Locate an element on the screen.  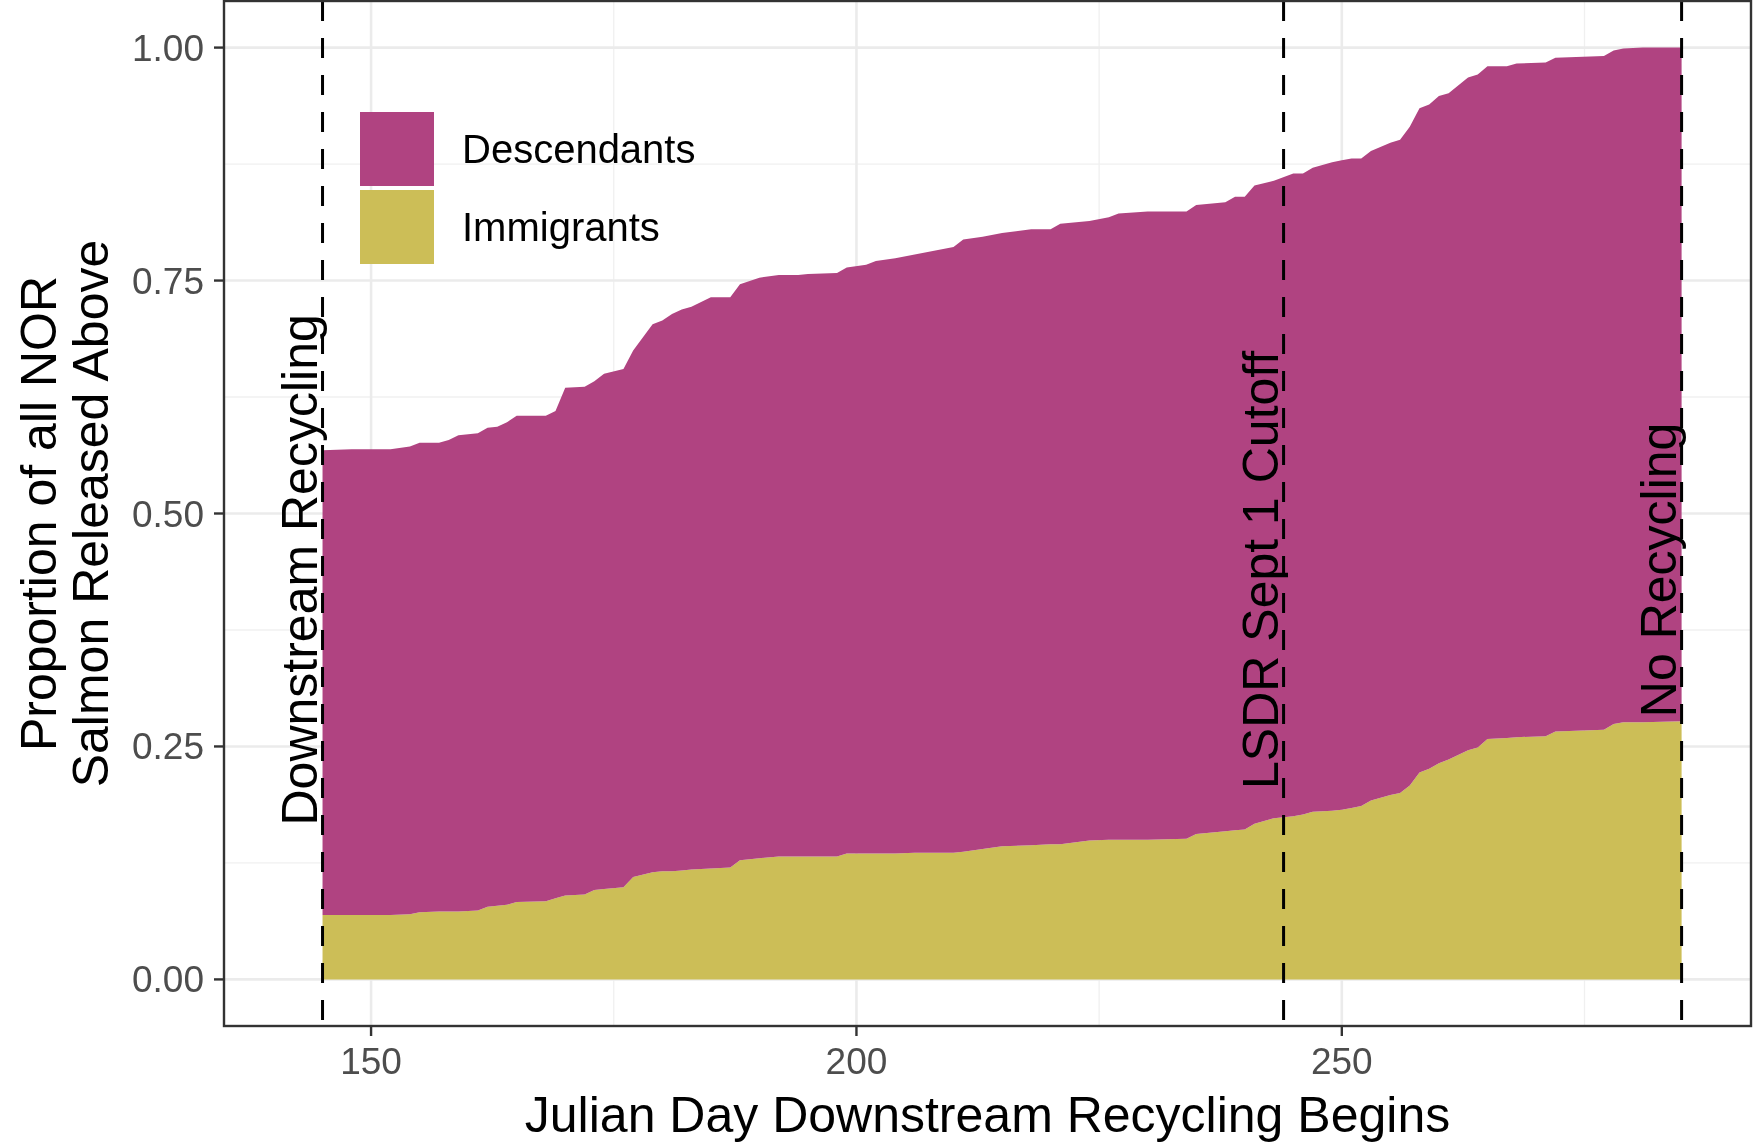
x-axis-title: Julian Day Downstream Recycling Begins is located at coordinates (987, 1115).